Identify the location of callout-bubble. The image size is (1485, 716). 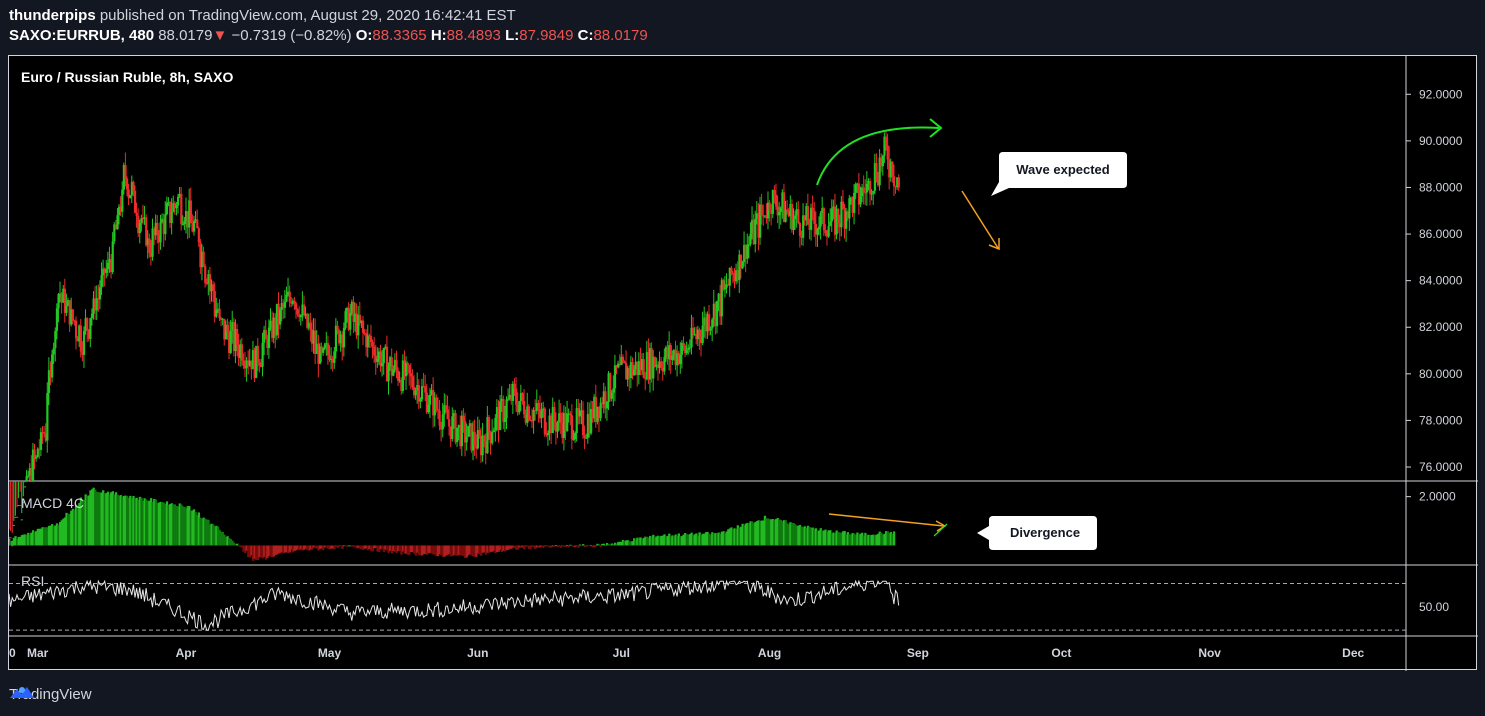
(1037, 533).